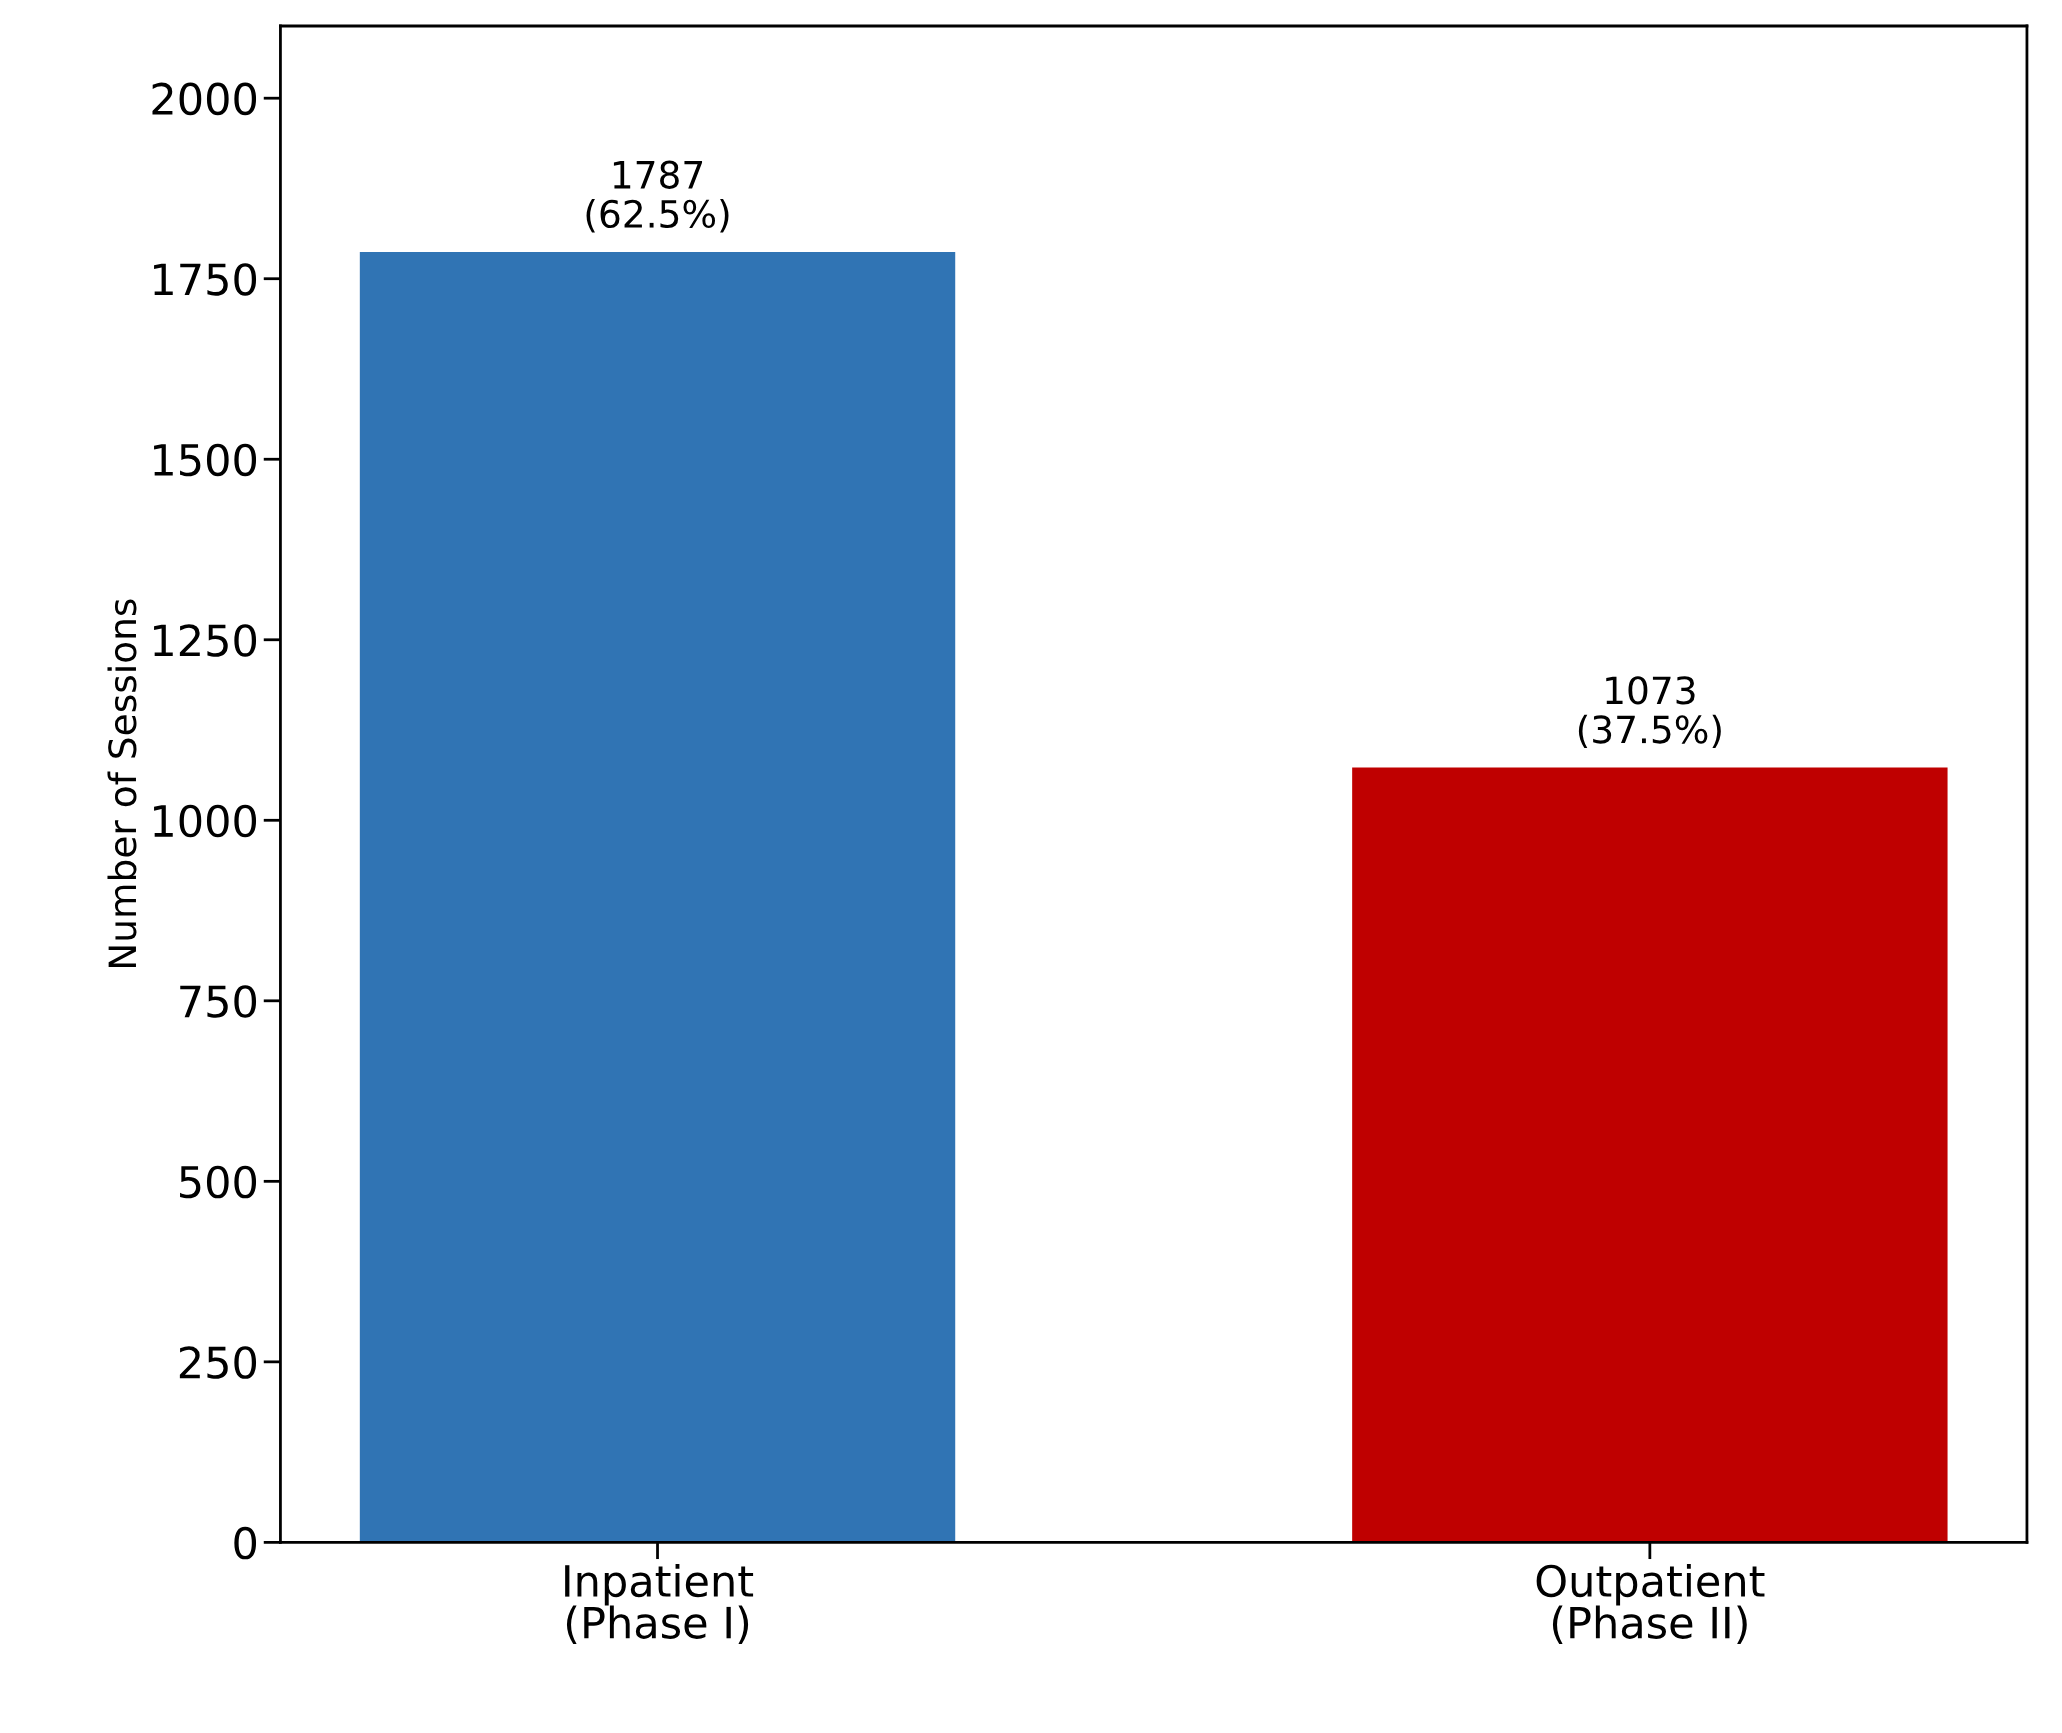 The image size is (2062, 1733). What do you see at coordinates (205, 821) in the screenshot?
I see `y-tick-label: 1000` at bounding box center [205, 821].